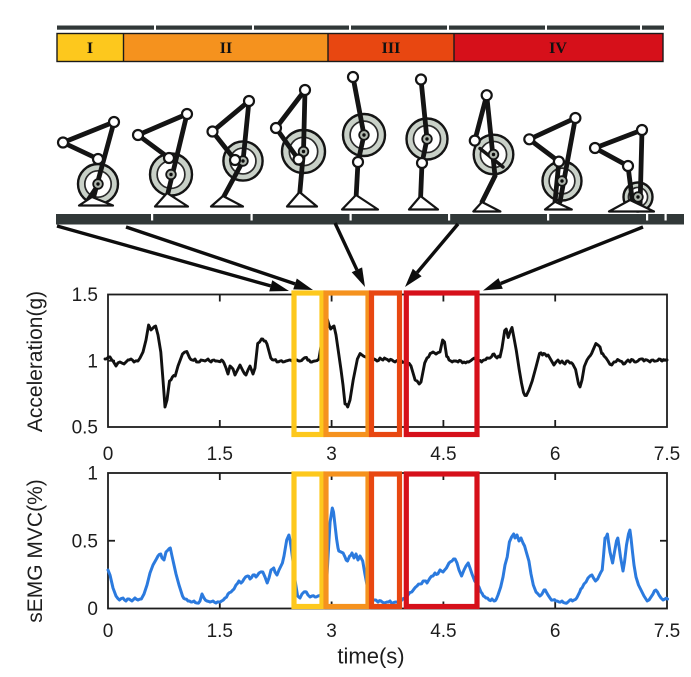 This screenshot has height=677, width=691. What do you see at coordinates (35, 551) in the screenshot?
I see `svg-text: sEMG MVC(%)` at bounding box center [35, 551].